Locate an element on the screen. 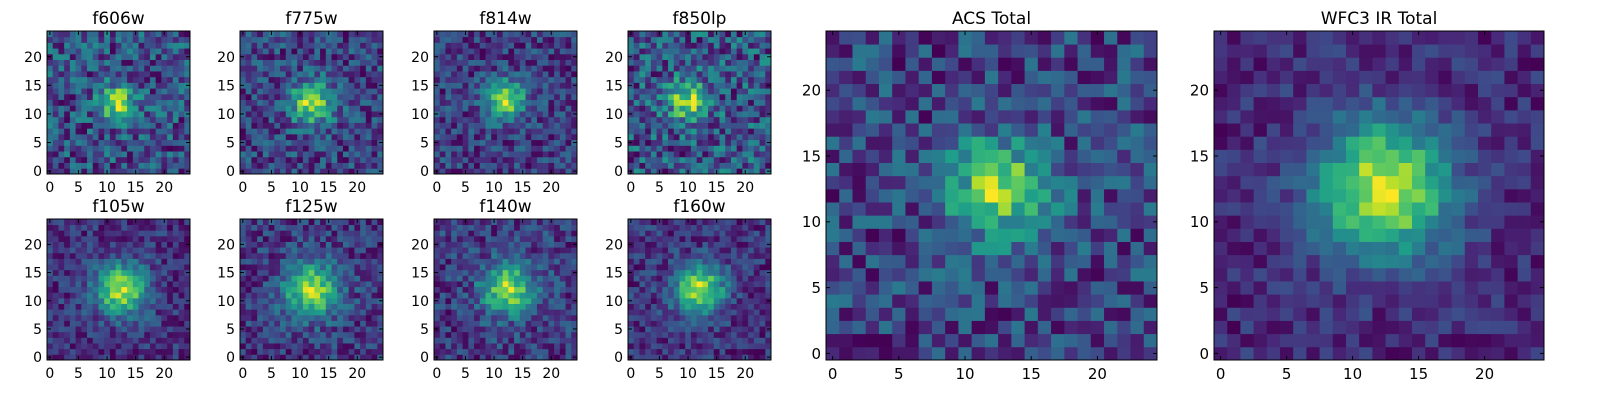 The image size is (1600, 400). x-tick-label: 20 is located at coordinates (551, 188).